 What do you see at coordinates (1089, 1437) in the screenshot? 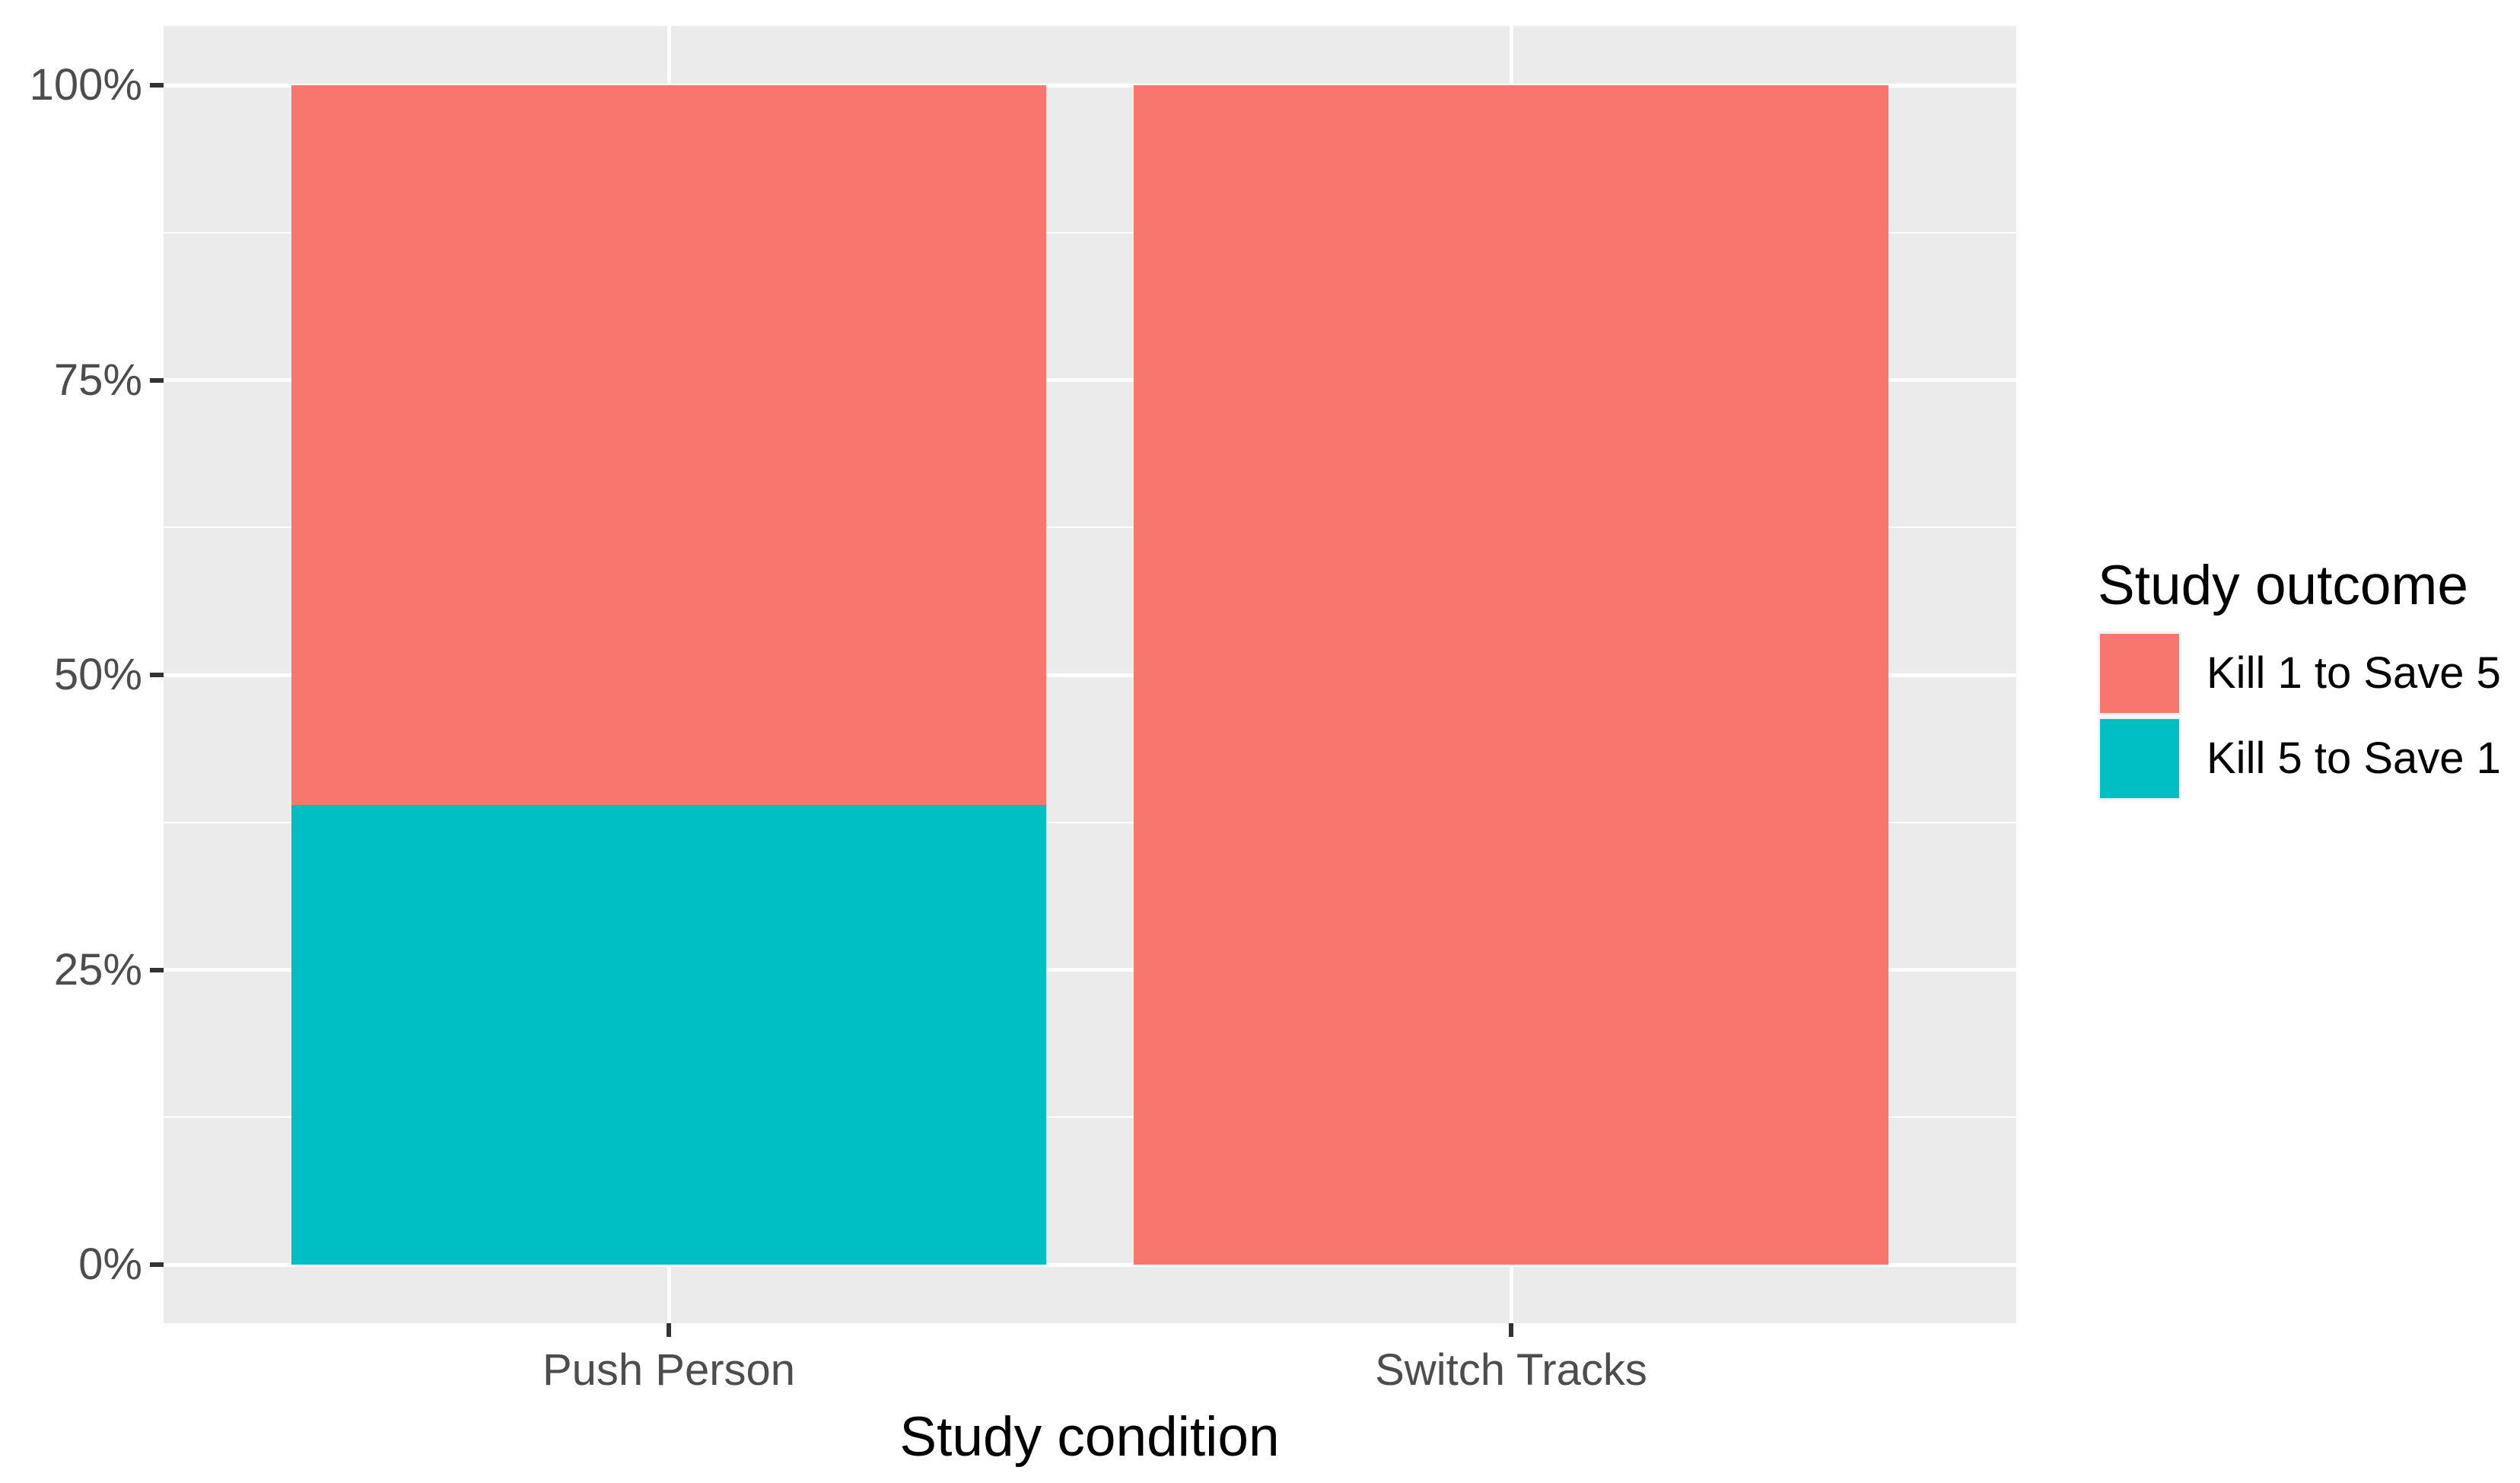
I see `x-axis-title: Study condition` at bounding box center [1089, 1437].